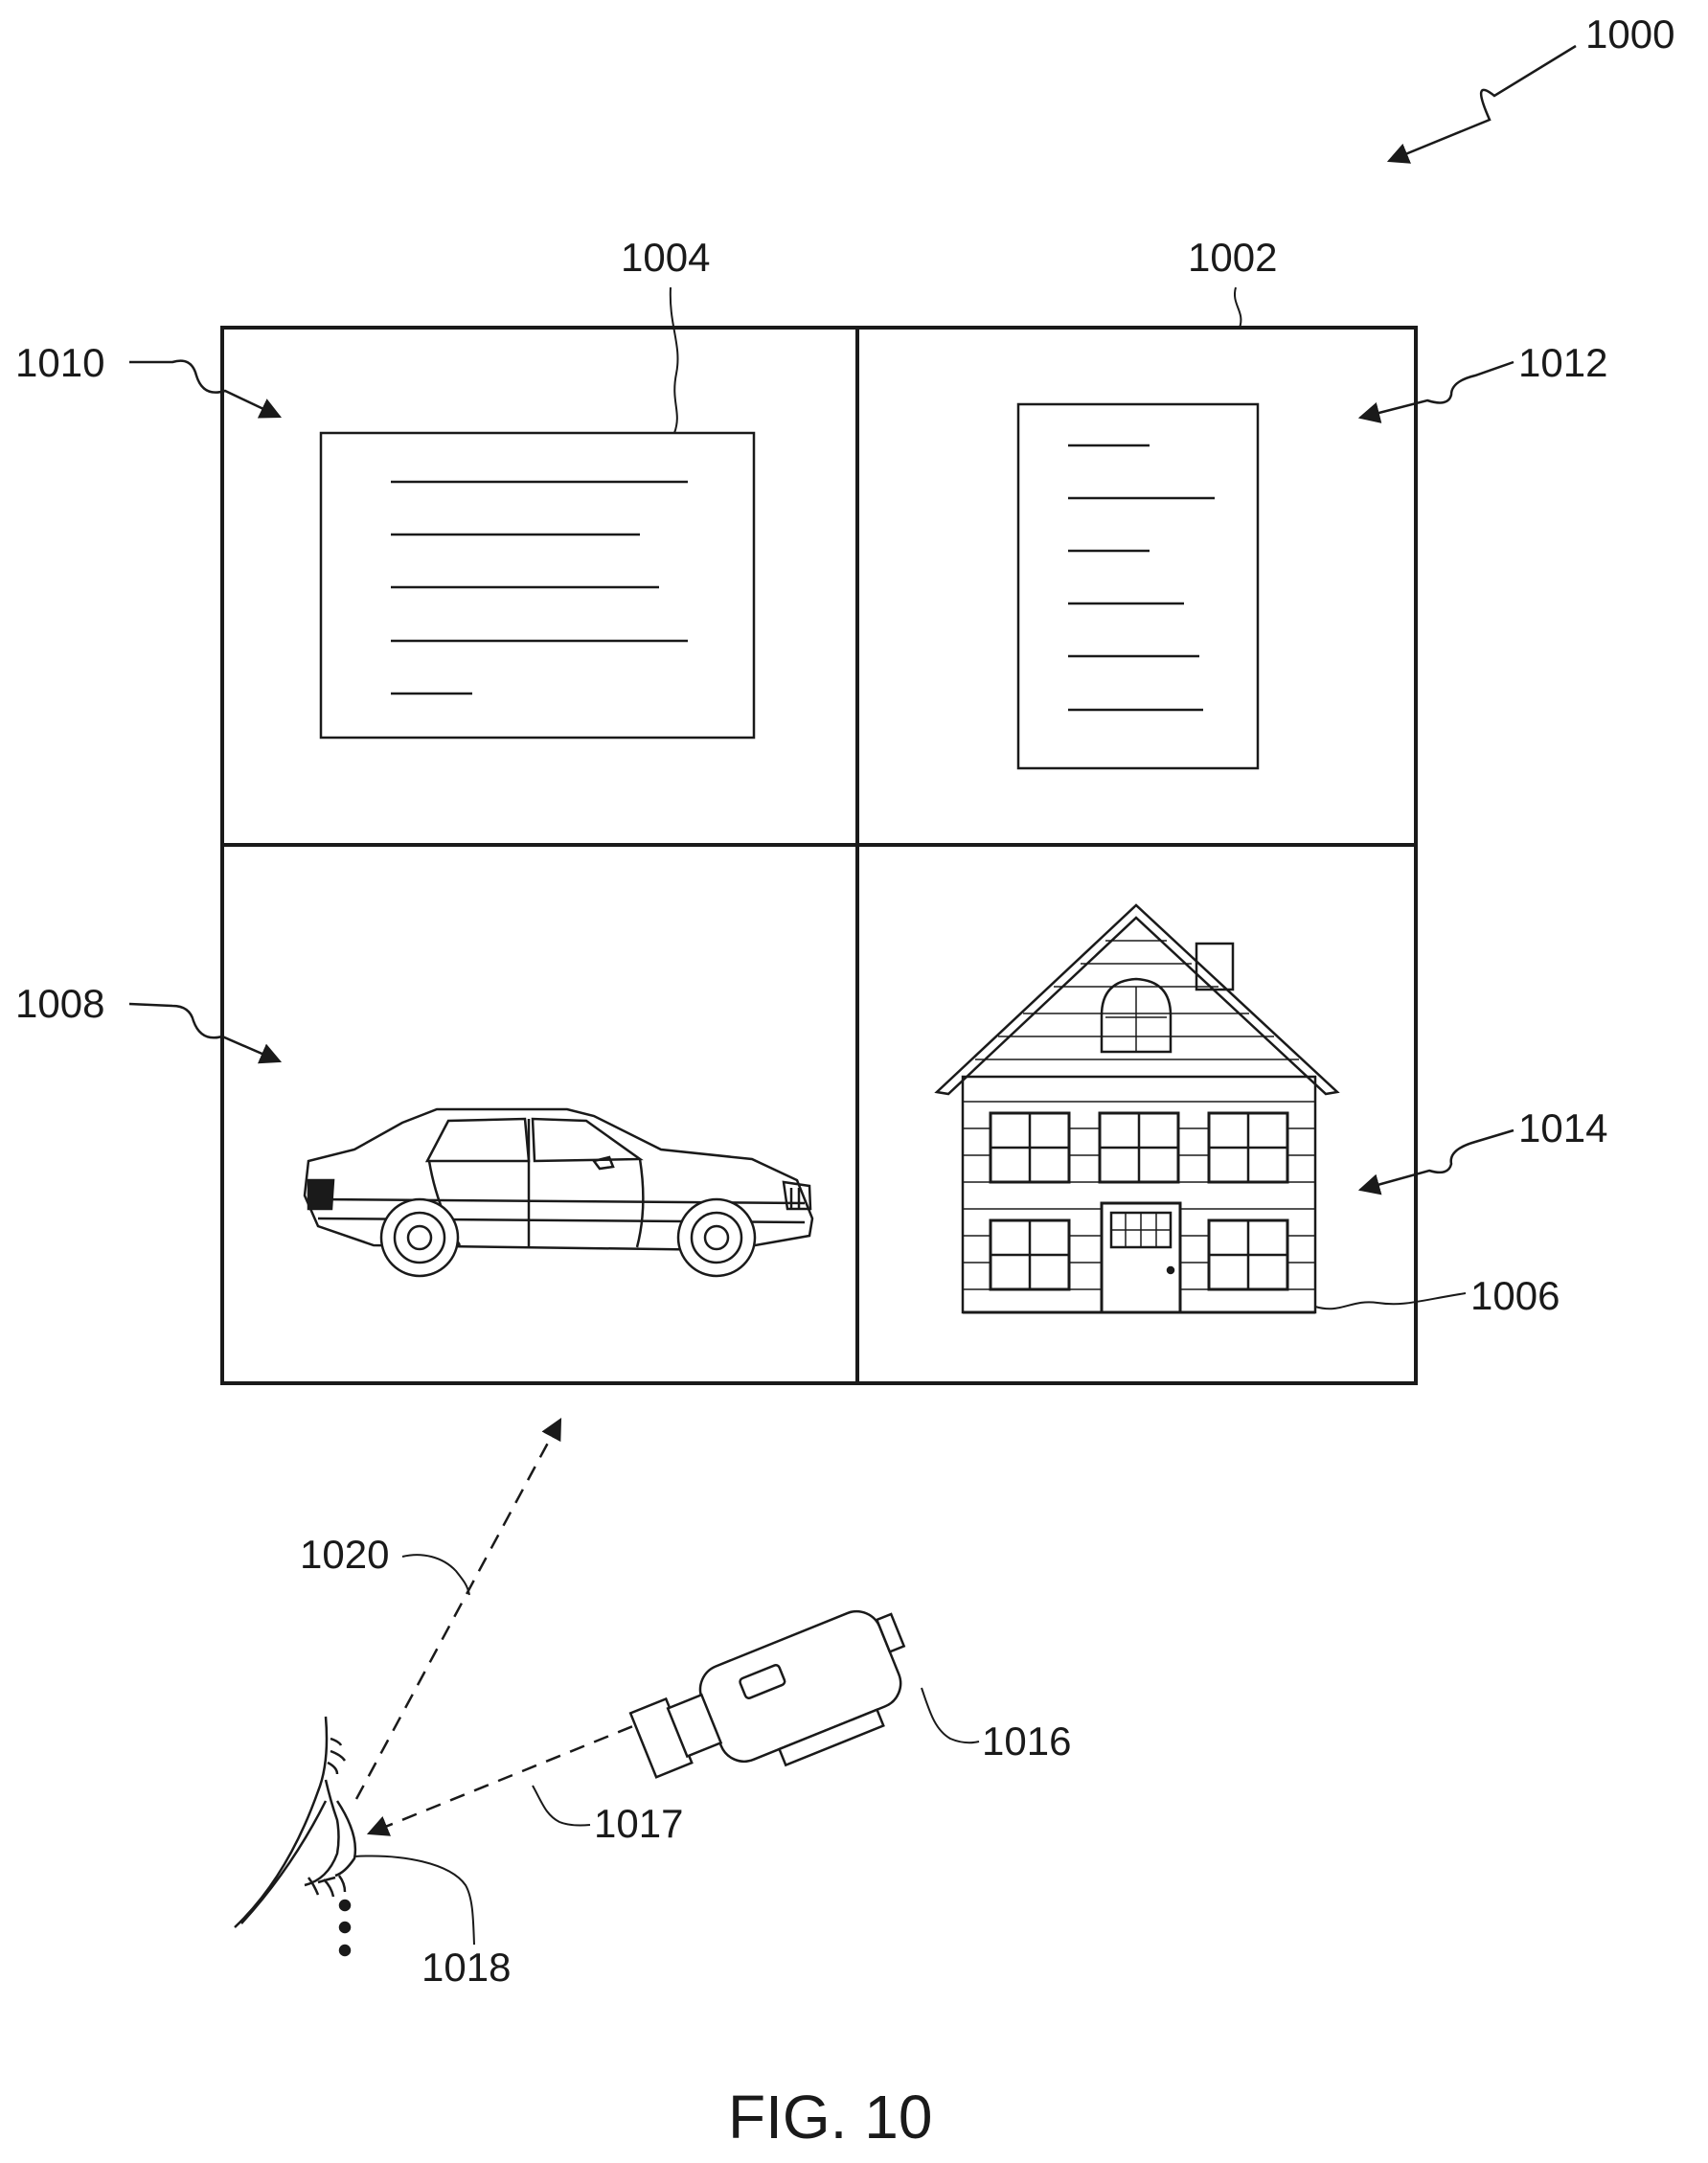 Image resolution: width=1708 pixels, height=2163 pixels. What do you see at coordinates (1515, 1295) in the screenshot?
I see `label-1006: 1006` at bounding box center [1515, 1295].